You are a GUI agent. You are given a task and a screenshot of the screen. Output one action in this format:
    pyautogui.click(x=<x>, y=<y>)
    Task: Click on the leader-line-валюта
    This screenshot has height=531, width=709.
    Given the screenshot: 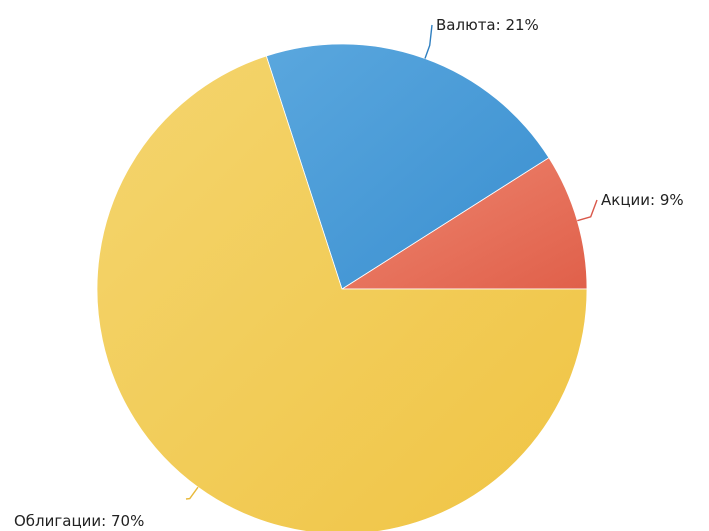 What is the action you would take?
    pyautogui.click(x=428, y=41)
    